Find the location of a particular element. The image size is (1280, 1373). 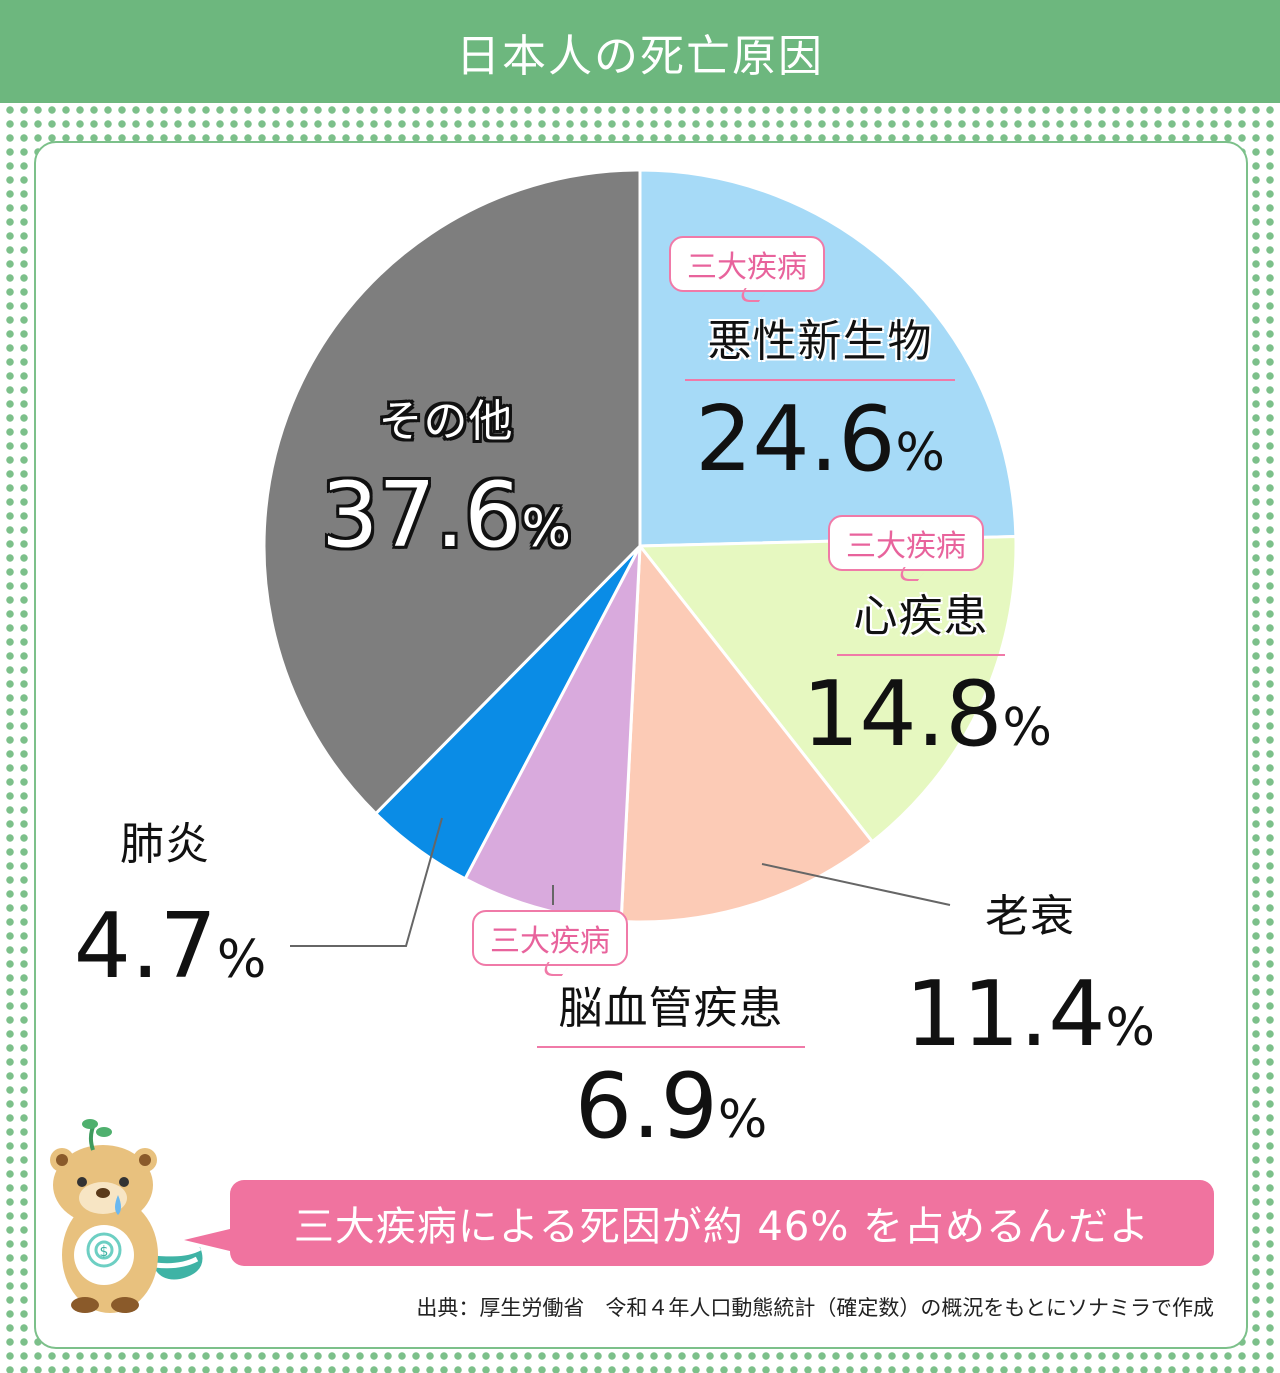

speech-bubble-tail is located at coordinates (209, 1240).